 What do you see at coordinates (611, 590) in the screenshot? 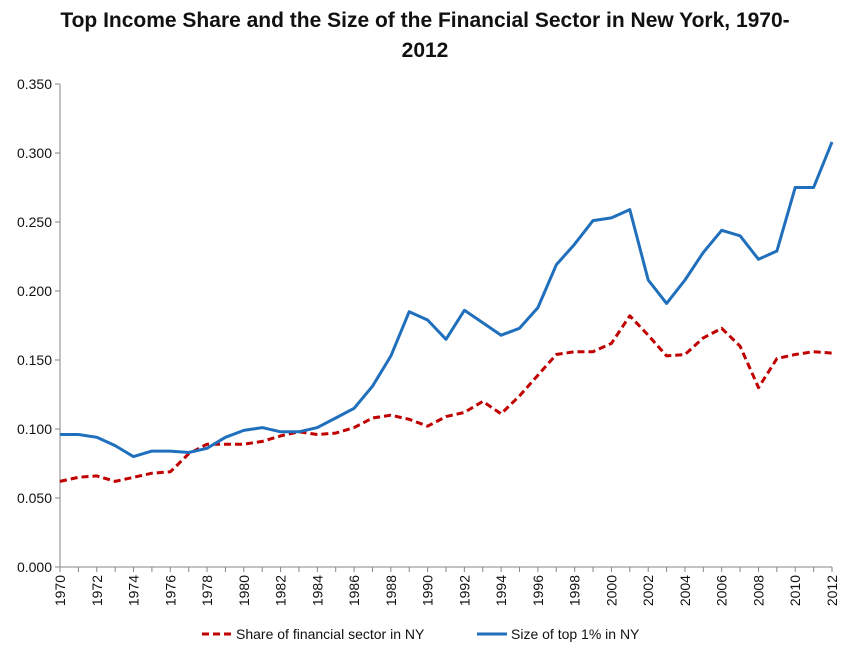
I see `x-tick-label: 2000` at bounding box center [611, 590].